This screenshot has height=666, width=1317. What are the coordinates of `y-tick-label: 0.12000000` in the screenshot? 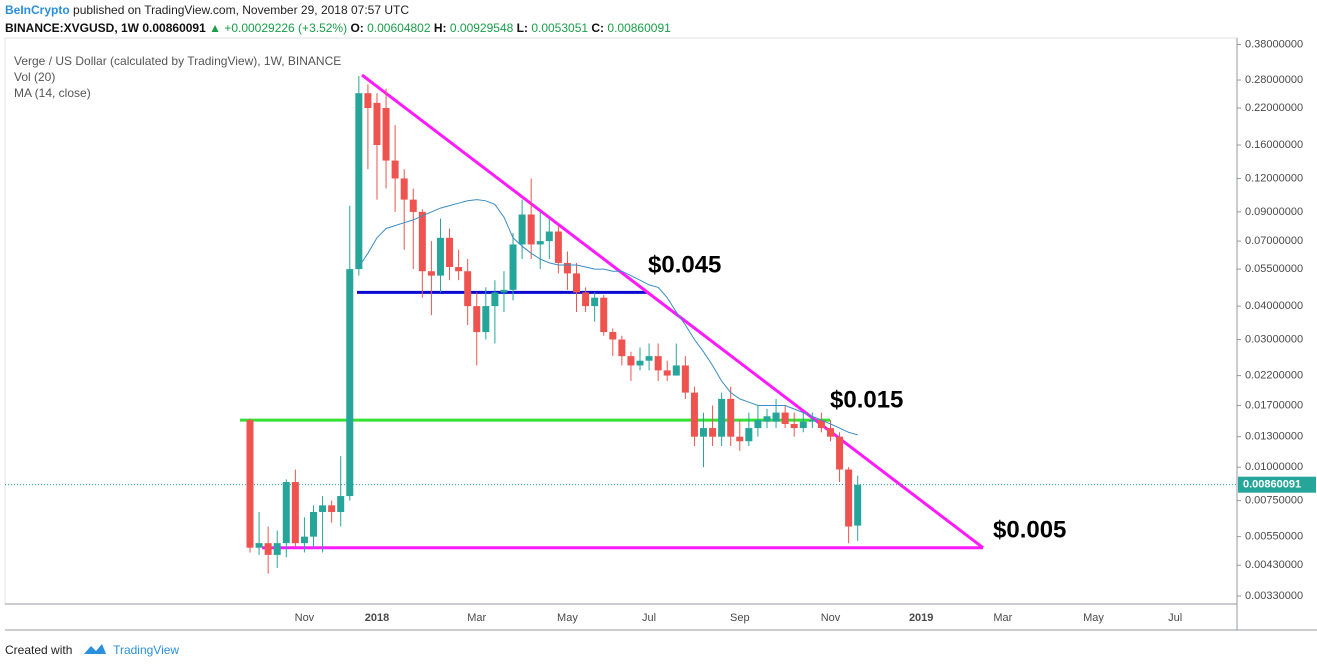 It's located at (1274, 178).